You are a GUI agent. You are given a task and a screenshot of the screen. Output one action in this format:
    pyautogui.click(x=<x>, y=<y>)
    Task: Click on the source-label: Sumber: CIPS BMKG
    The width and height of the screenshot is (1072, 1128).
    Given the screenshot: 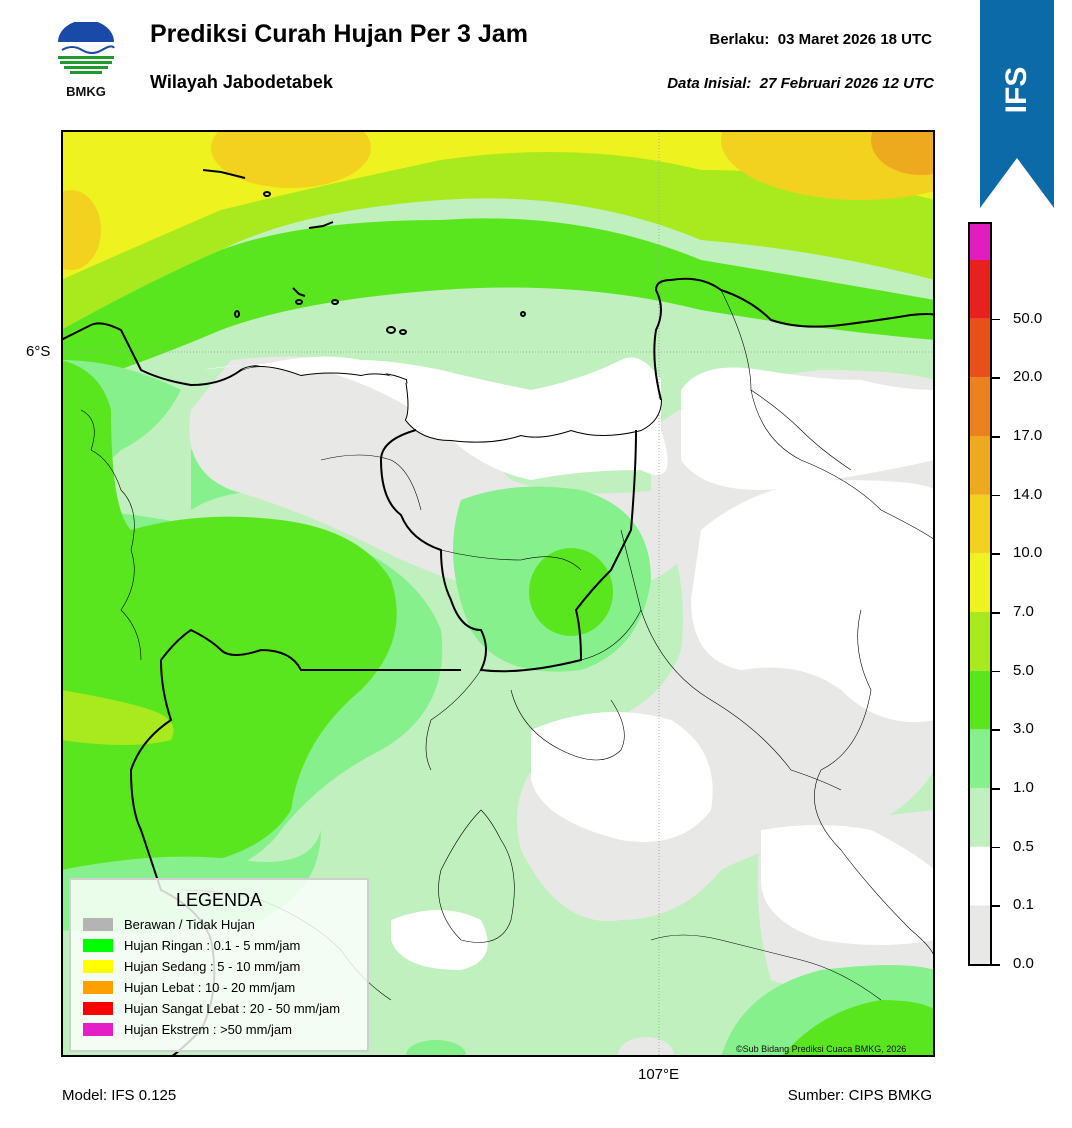 What is the action you would take?
    pyautogui.click(x=859, y=1095)
    